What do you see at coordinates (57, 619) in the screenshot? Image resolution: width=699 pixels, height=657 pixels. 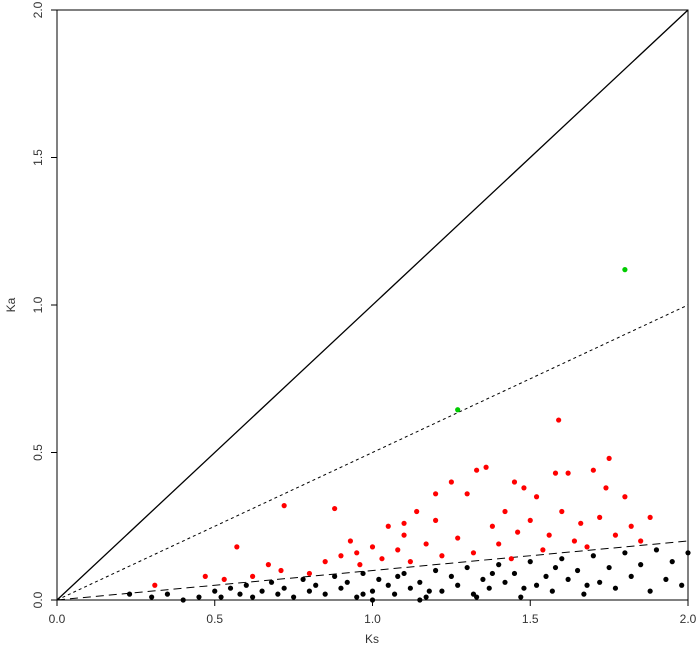 I see `x-tick-label: 0.0` at bounding box center [57, 619].